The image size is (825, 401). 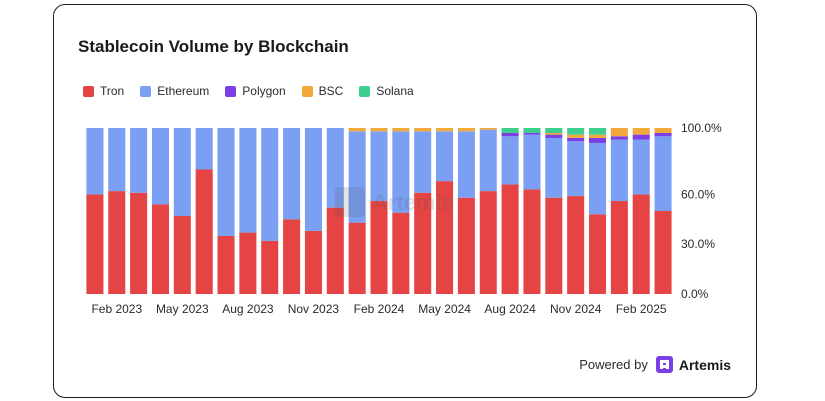 What do you see at coordinates (379, 309) in the screenshot?
I see `x-tick-label: Feb 2024` at bounding box center [379, 309].